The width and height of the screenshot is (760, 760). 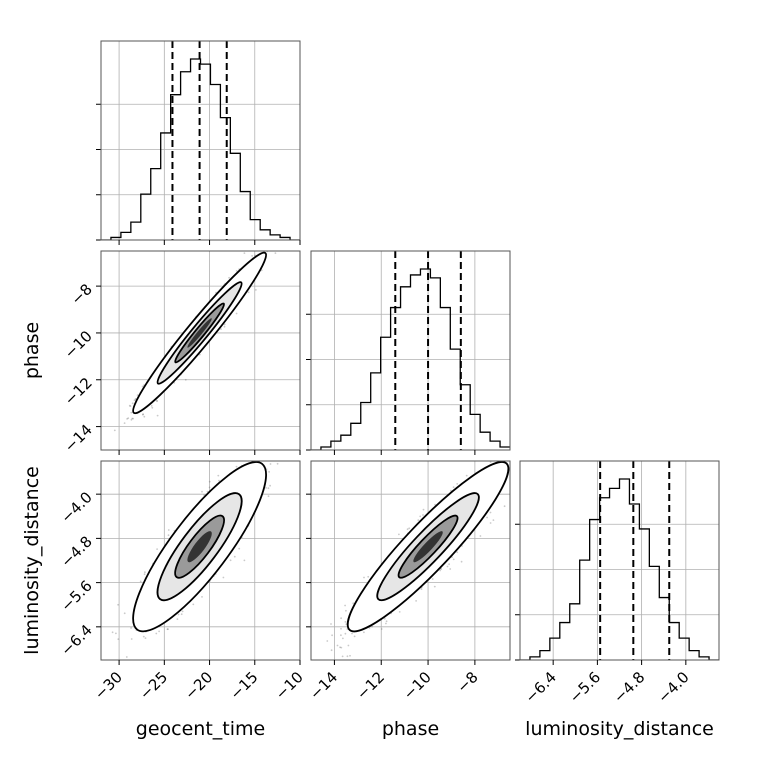 I want to click on x-tick-label: −20, so click(x=198, y=685).